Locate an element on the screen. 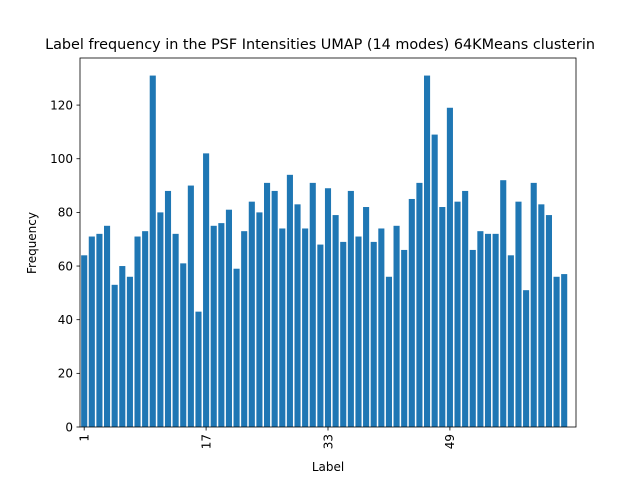  x-ticks-group: 1 17 33 49 is located at coordinates (267, 438).